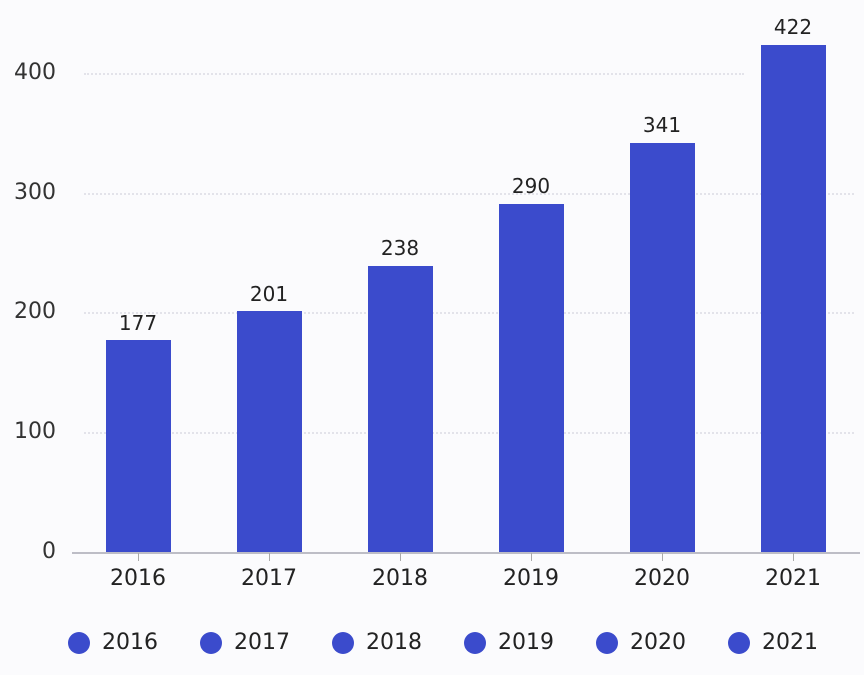  I want to click on y-tick-label: 0, so click(49, 551).